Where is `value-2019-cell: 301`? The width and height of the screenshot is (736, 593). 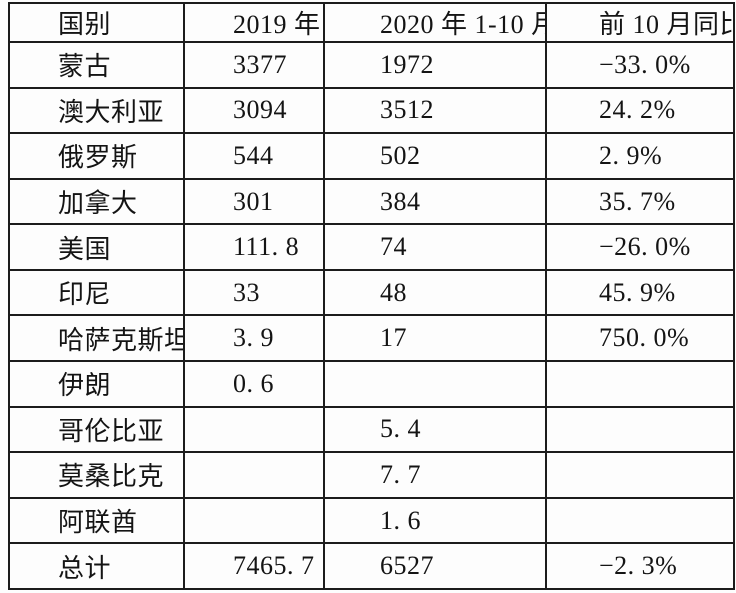 value-2019-cell: 301 is located at coordinates (254, 201).